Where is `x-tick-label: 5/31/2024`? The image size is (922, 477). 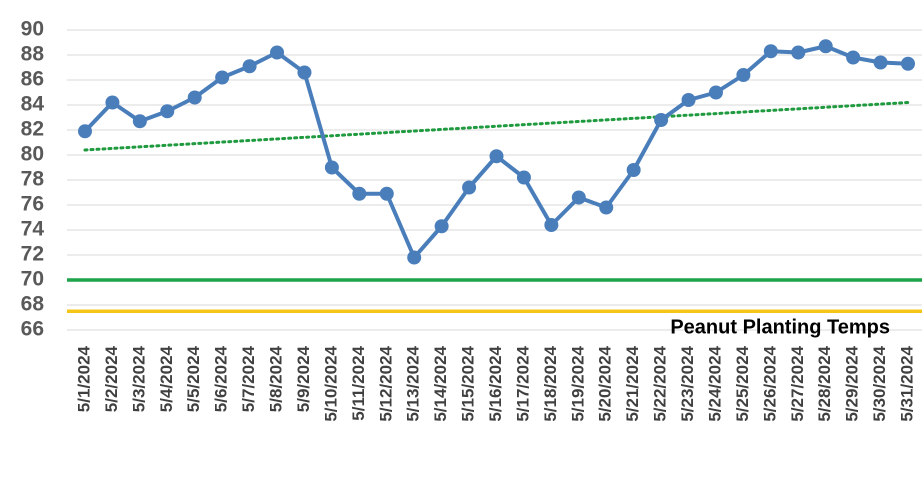
x-tick-label: 5/31/2024 is located at coordinates (906, 383).